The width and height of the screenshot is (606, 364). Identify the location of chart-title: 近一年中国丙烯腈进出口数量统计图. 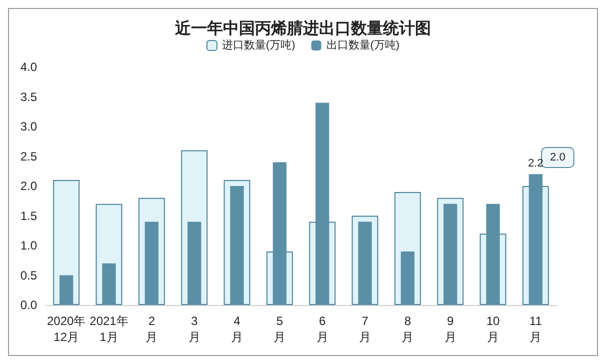
(302, 28).